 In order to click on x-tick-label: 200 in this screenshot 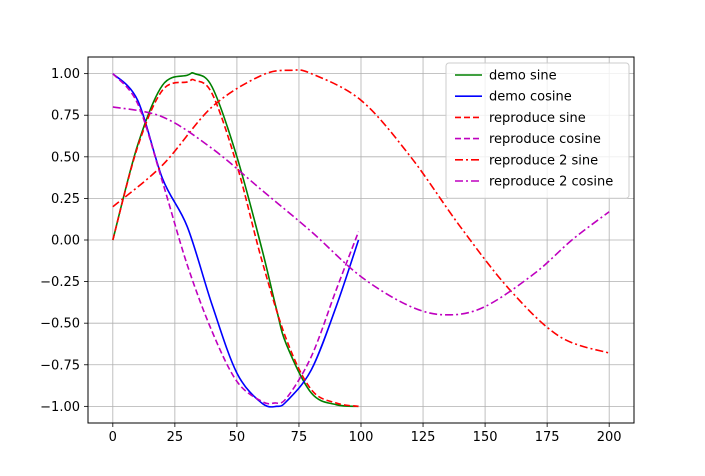, I will do `click(609, 437)`.